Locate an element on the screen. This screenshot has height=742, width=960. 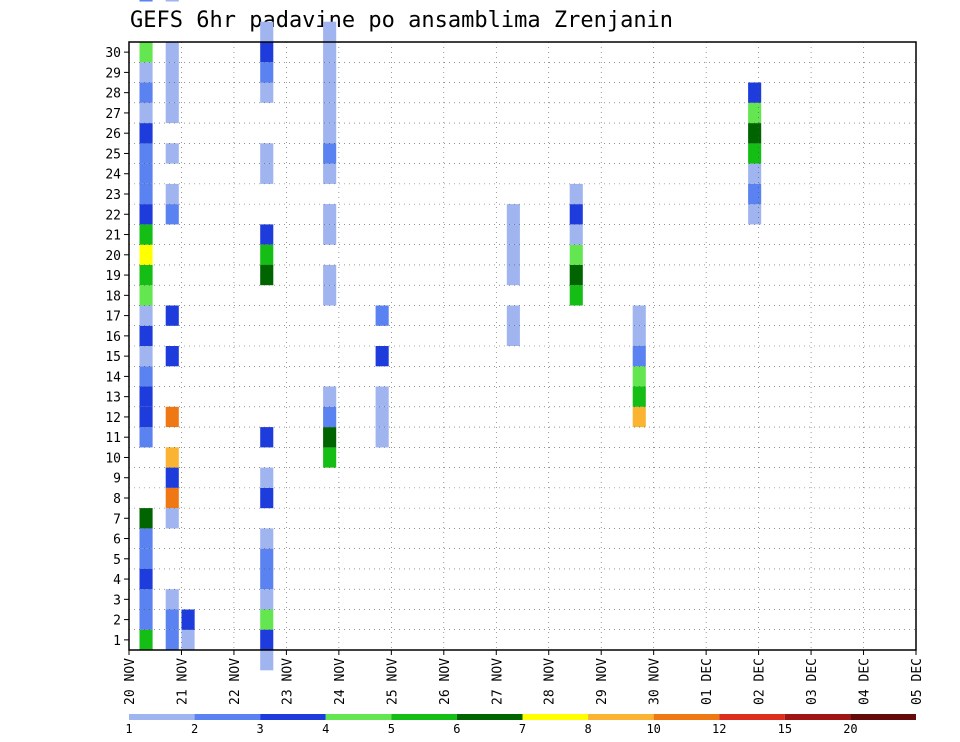
legend-label: 15 is located at coordinates (785, 729).